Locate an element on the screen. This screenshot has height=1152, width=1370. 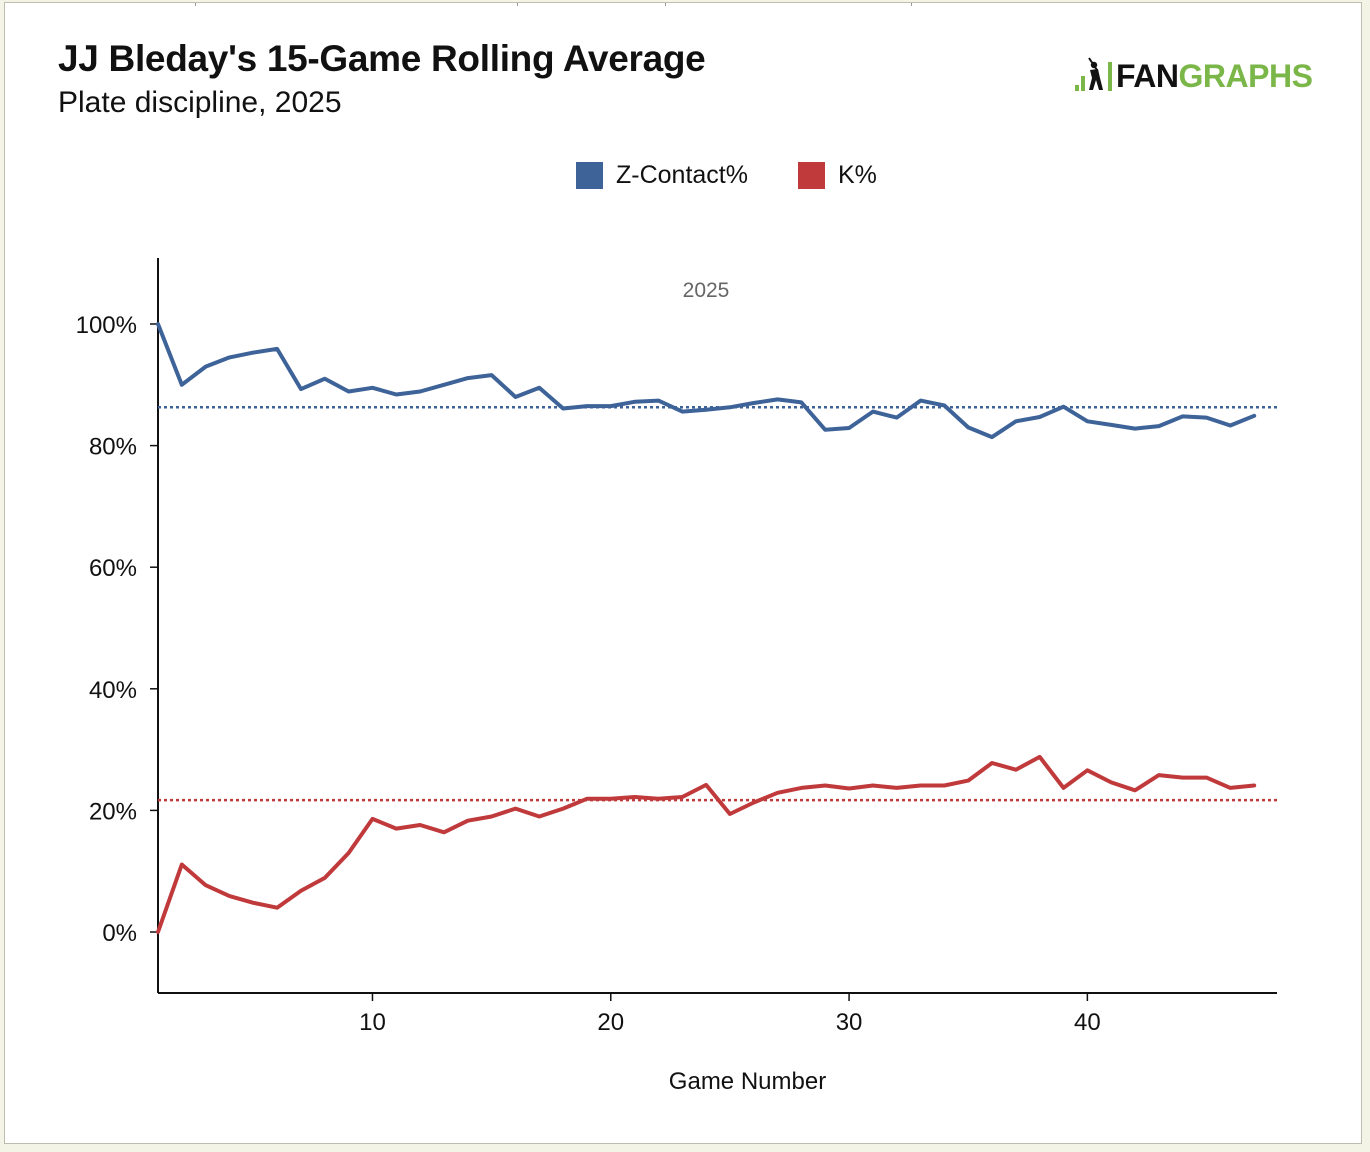
season-annotation: 2025 is located at coordinates (706, 290).